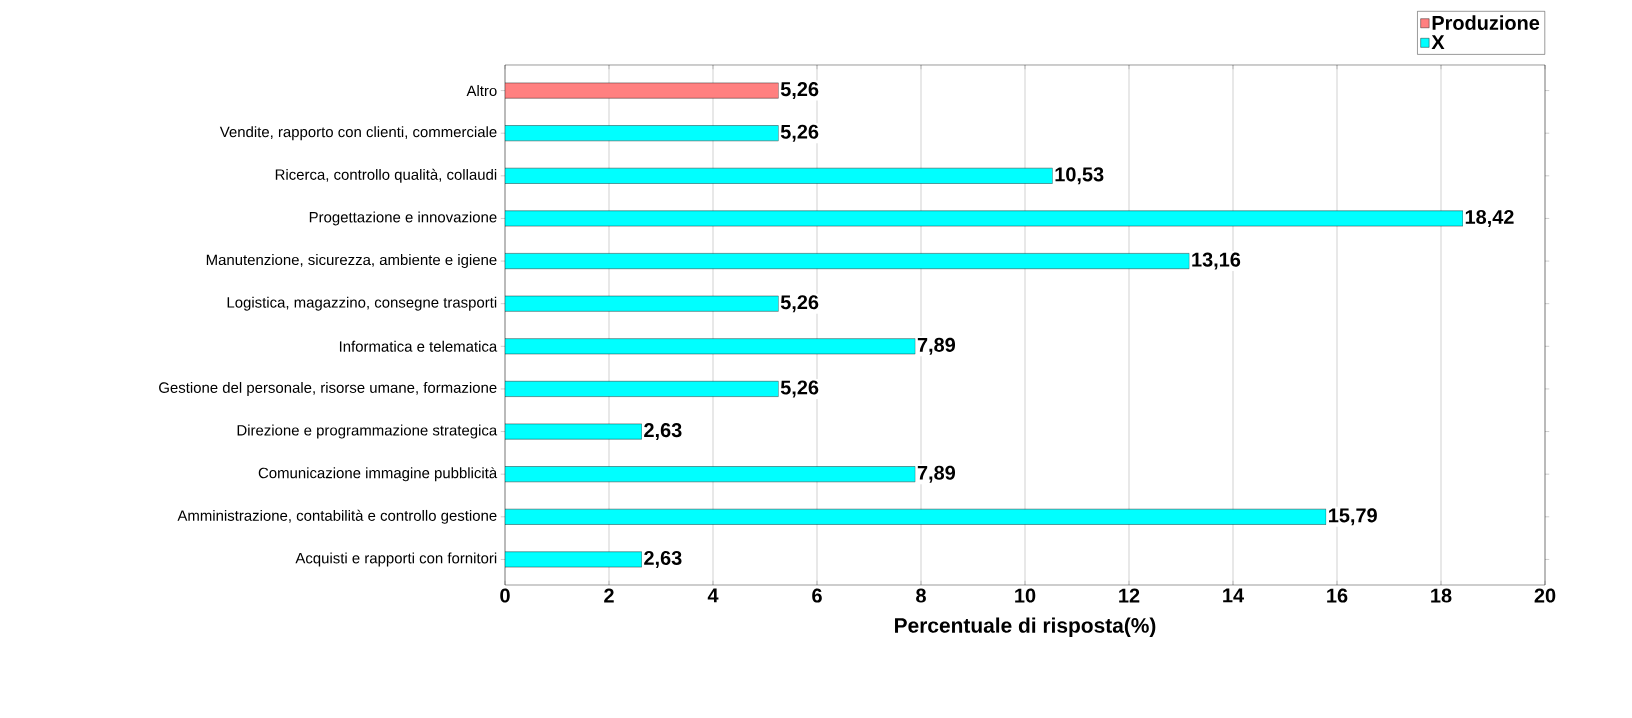  What do you see at coordinates (1545, 595) in the screenshot?
I see `x-tick-label: 20` at bounding box center [1545, 595].